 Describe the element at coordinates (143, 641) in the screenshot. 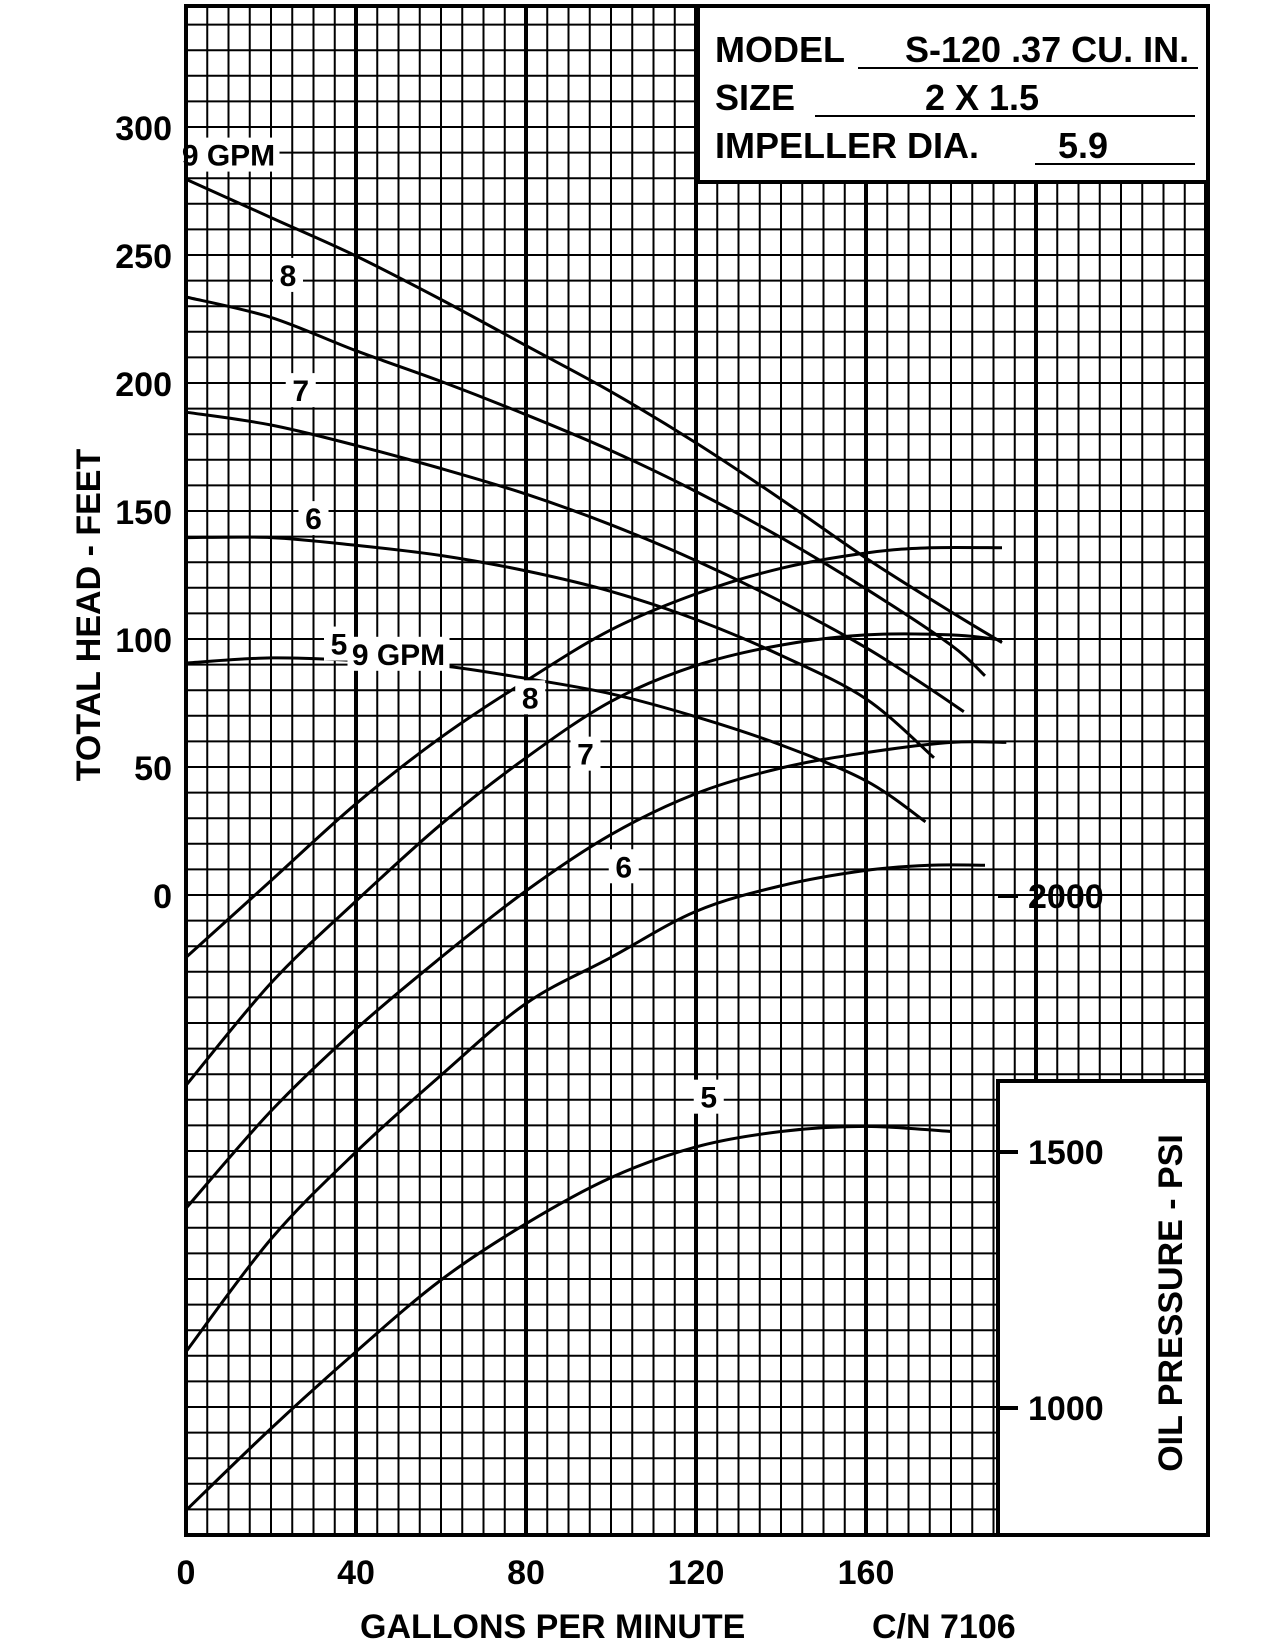

I see `head-tick-label: 100` at that location.